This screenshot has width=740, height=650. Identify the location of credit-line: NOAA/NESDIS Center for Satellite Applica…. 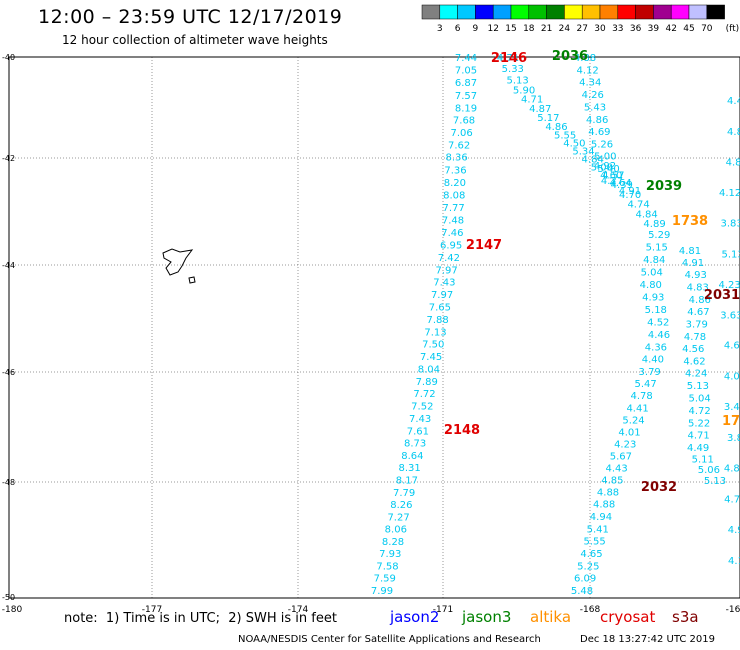
(389, 639).